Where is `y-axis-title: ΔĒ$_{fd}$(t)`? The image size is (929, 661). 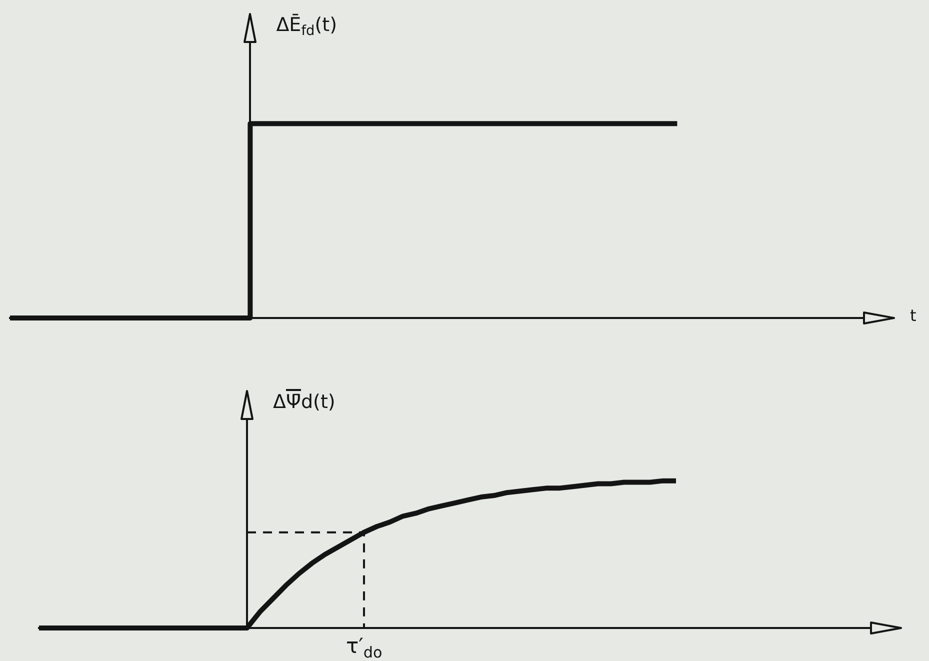 y-axis-title: ΔĒ$_{fd}$(t) is located at coordinates (306, 27).